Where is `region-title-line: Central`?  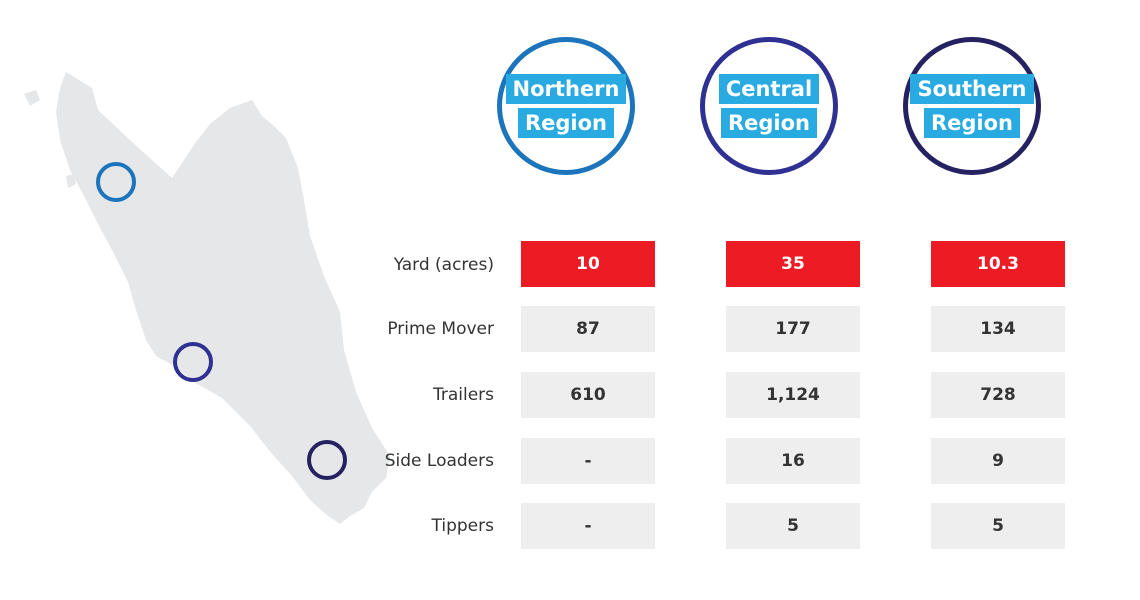 region-title-line: Central is located at coordinates (769, 89).